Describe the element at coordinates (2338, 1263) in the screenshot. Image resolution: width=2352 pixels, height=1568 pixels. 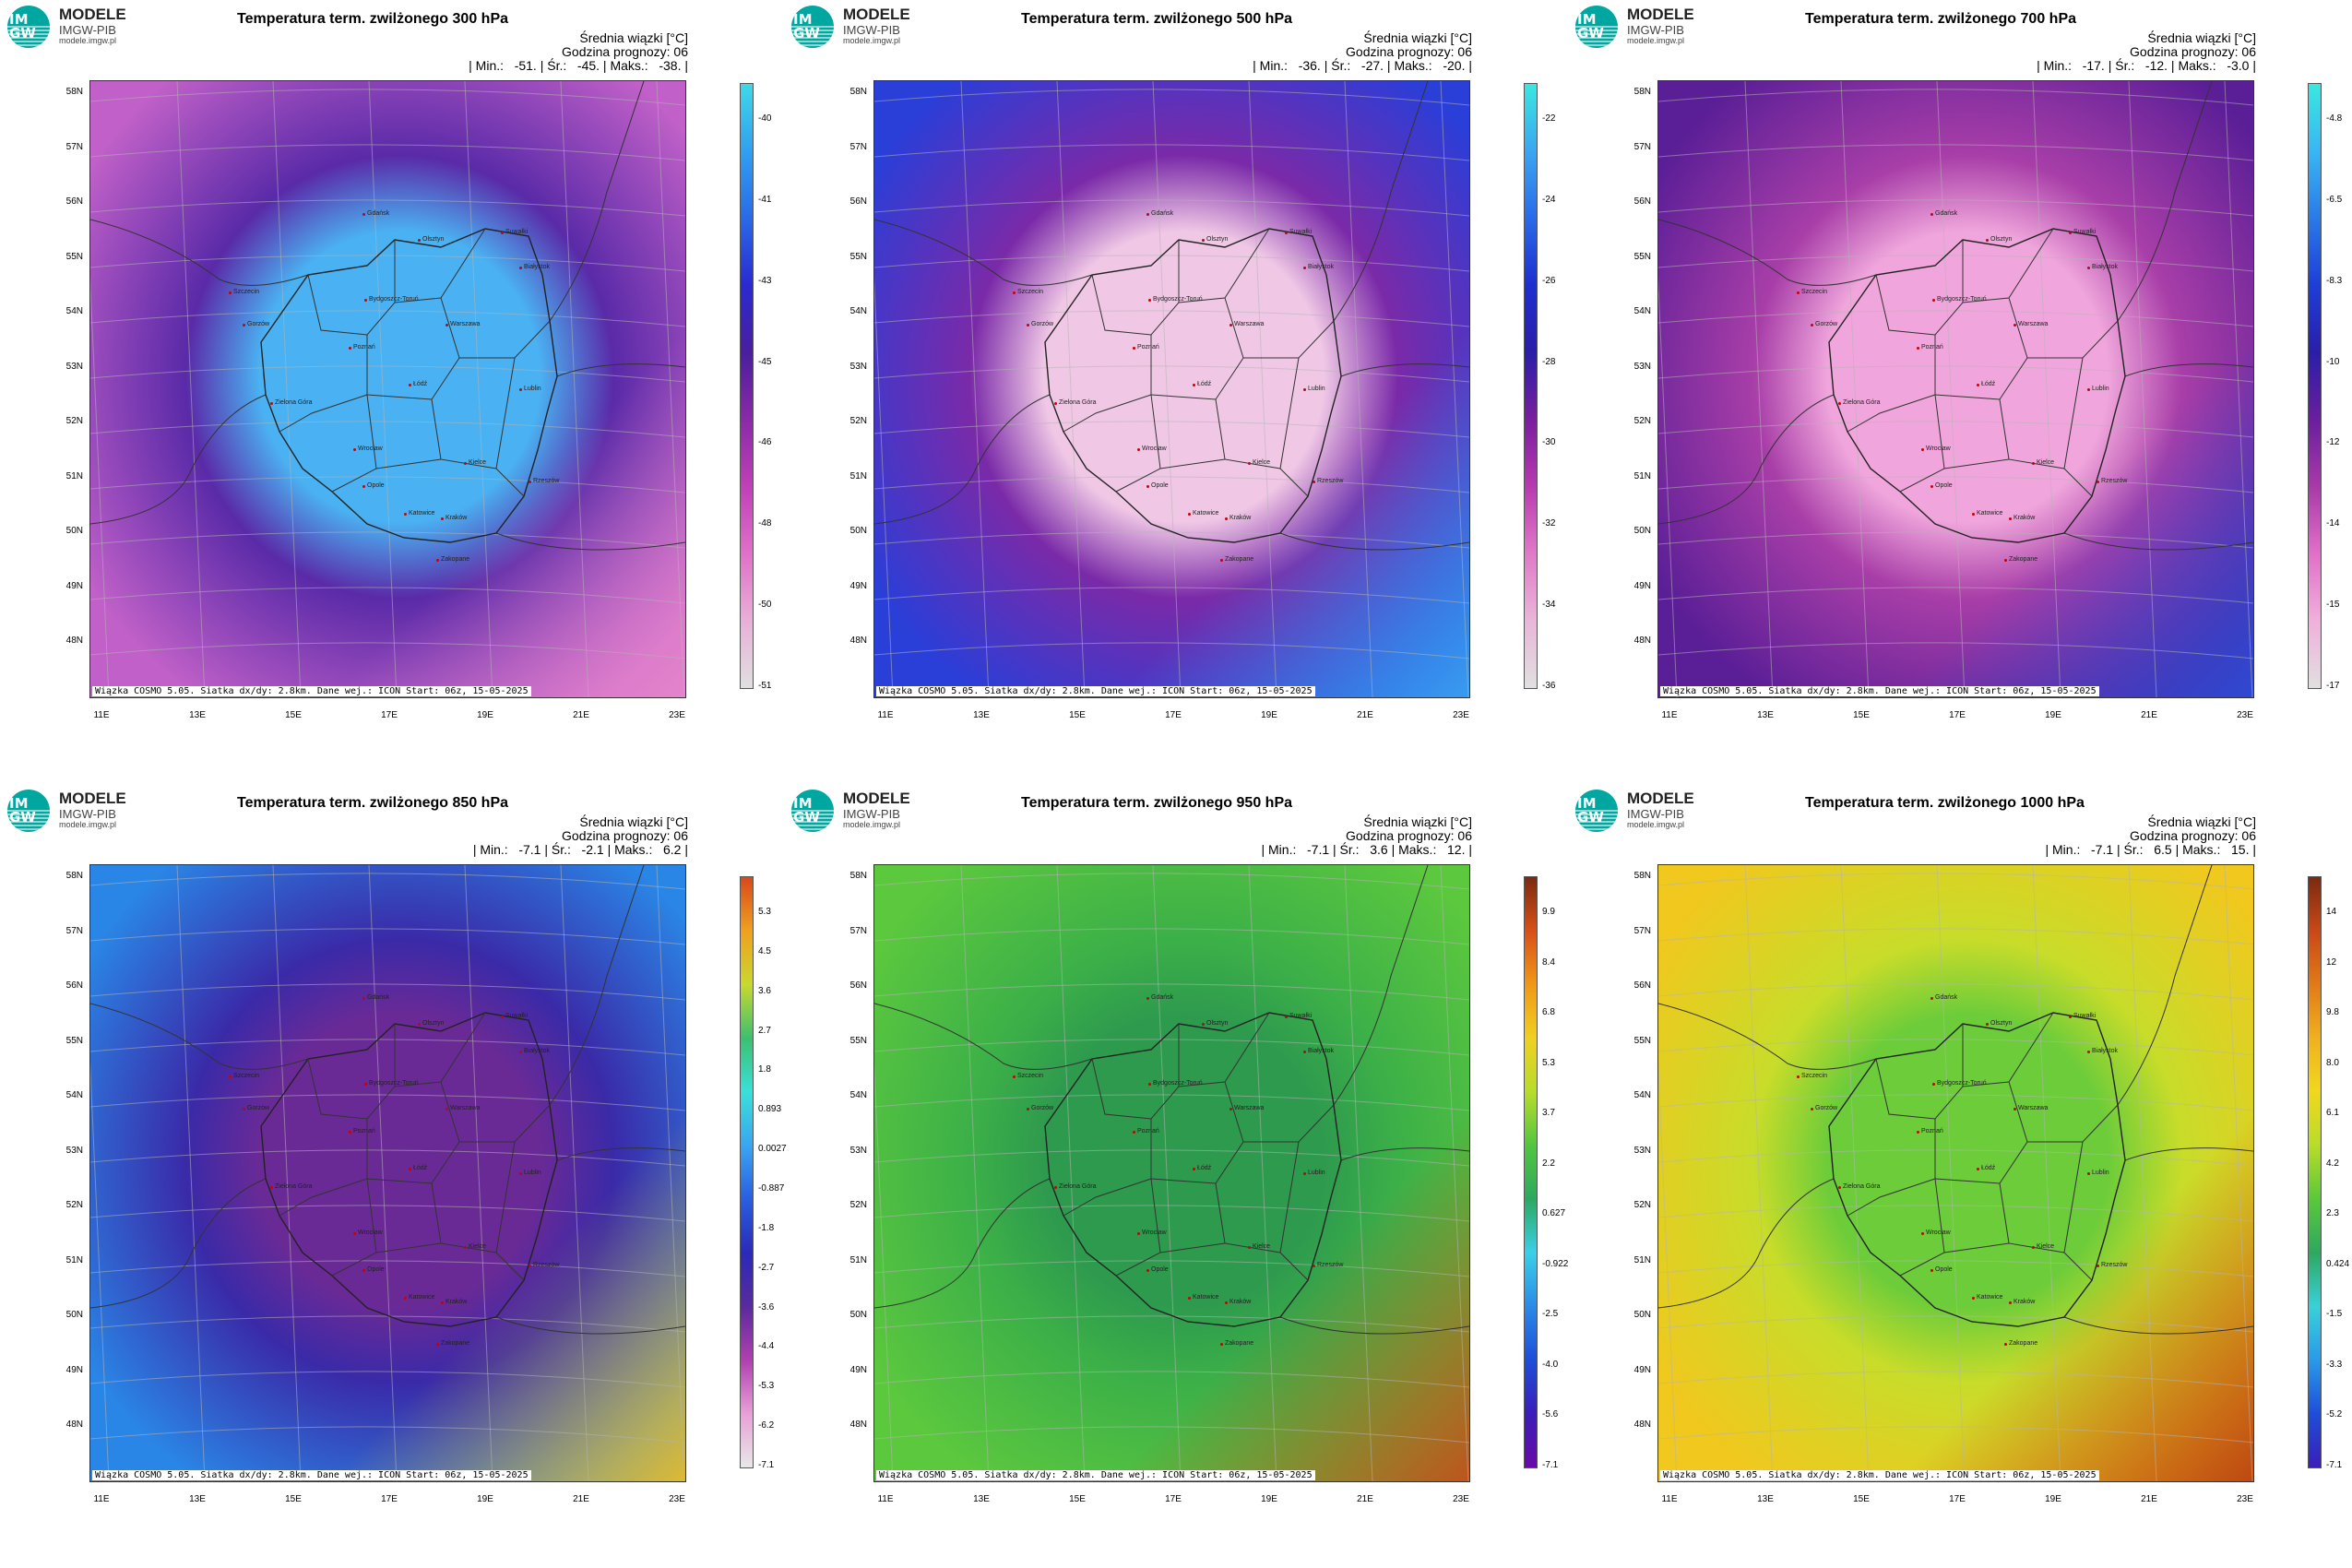
I see `colorbar-tick-label: 0.424` at that location.